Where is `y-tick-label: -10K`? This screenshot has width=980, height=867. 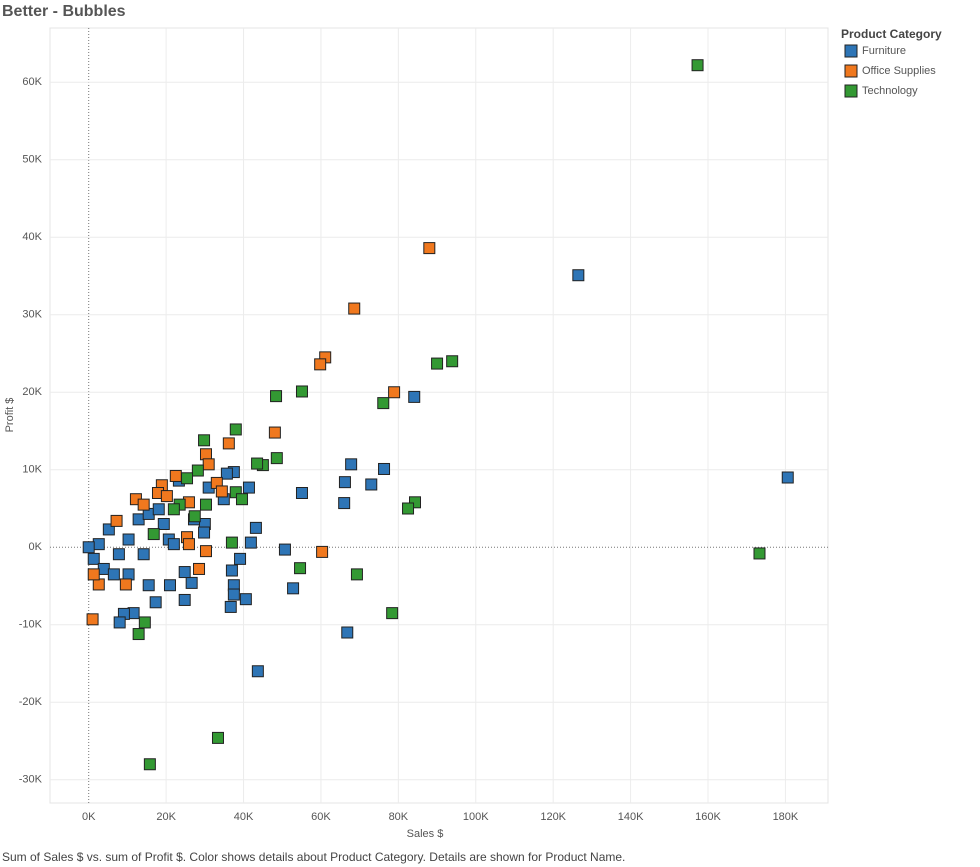 y-tick-label: -10K is located at coordinates (31, 625).